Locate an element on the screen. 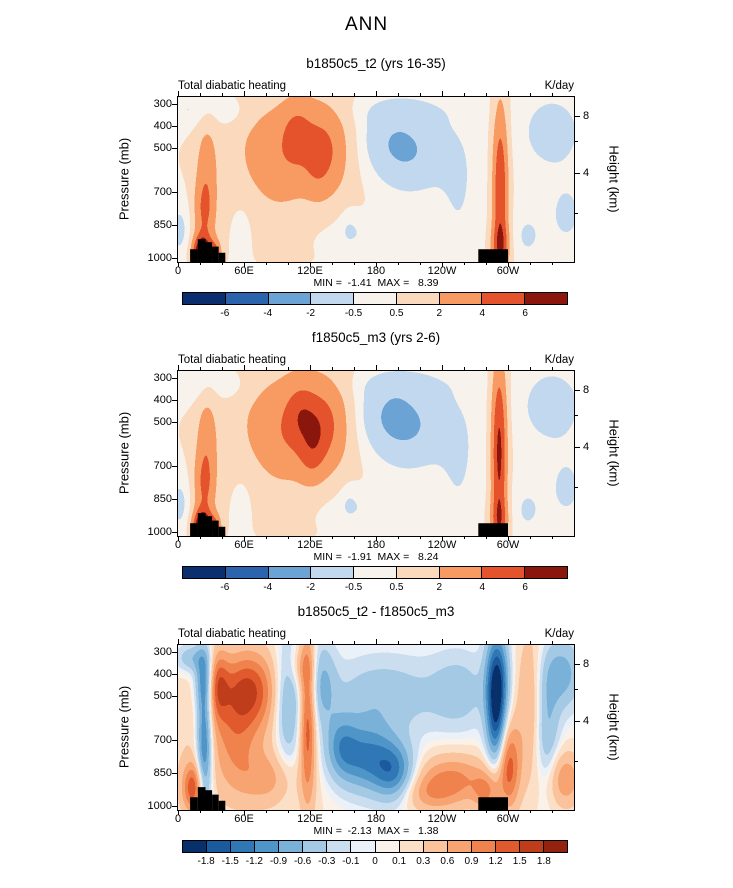 This screenshot has width=733, height=888. colorbar-tick-label: -0.6 is located at coordinates (303, 861).